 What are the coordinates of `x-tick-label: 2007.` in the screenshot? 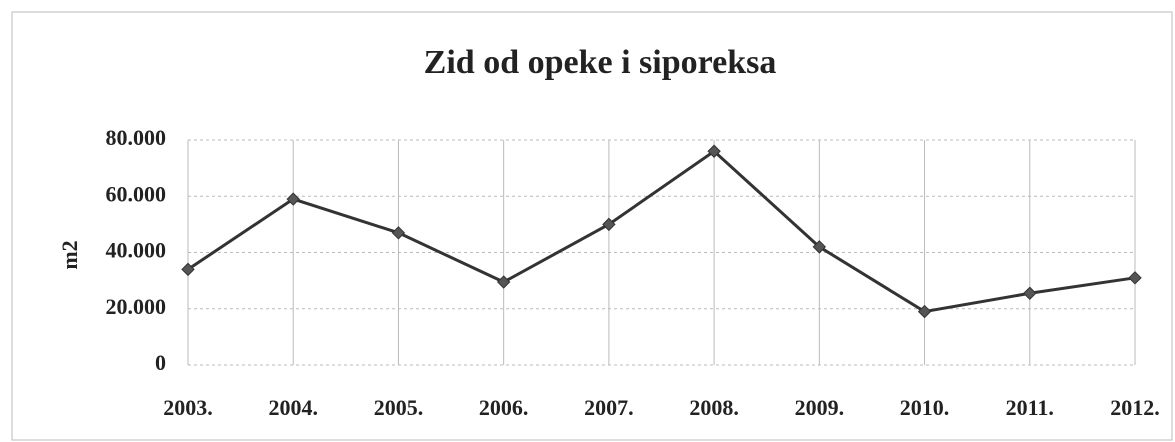 It's located at (609, 407).